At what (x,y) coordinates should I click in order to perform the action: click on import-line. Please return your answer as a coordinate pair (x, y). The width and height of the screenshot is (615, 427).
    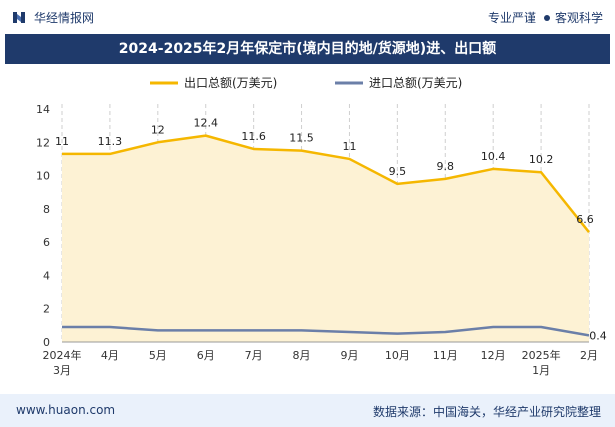
    Looking at the image, I should click on (326, 331).